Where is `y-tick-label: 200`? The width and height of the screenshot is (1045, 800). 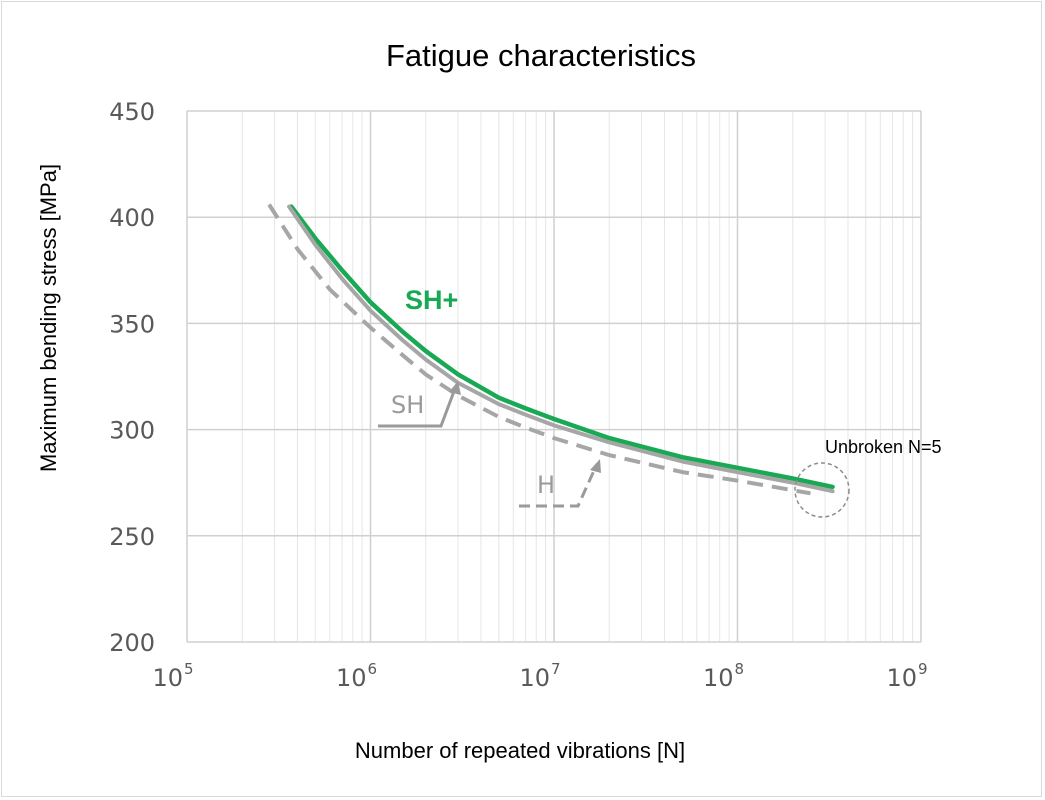
y-tick-label: 200 is located at coordinates (132, 643).